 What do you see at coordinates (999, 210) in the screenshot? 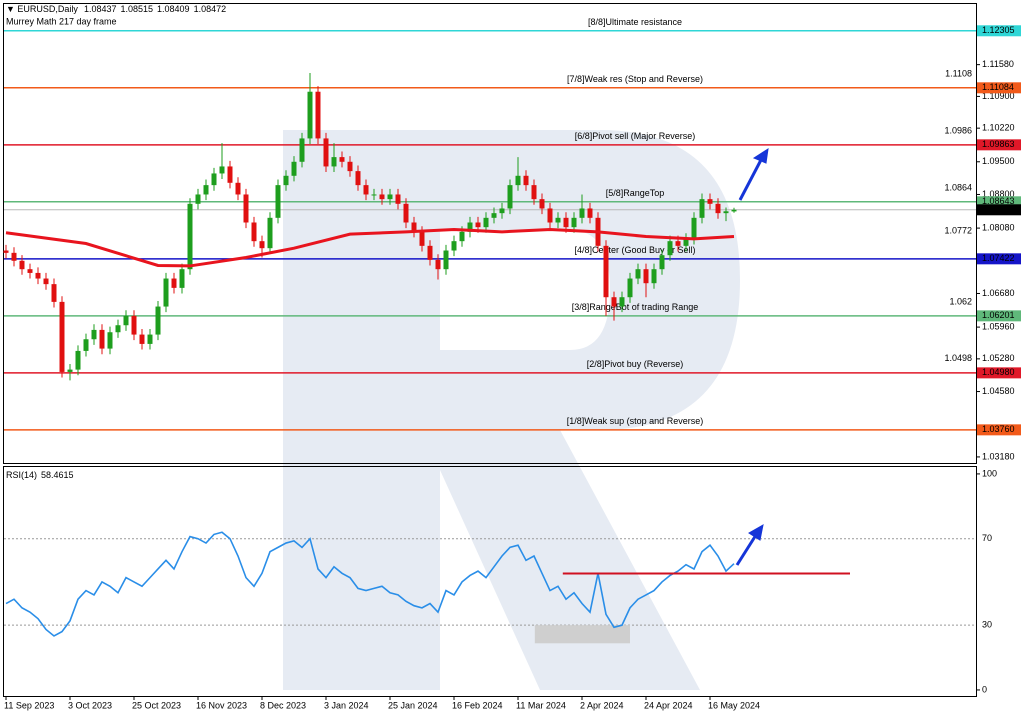
I see `current-price-tag` at bounding box center [999, 210].